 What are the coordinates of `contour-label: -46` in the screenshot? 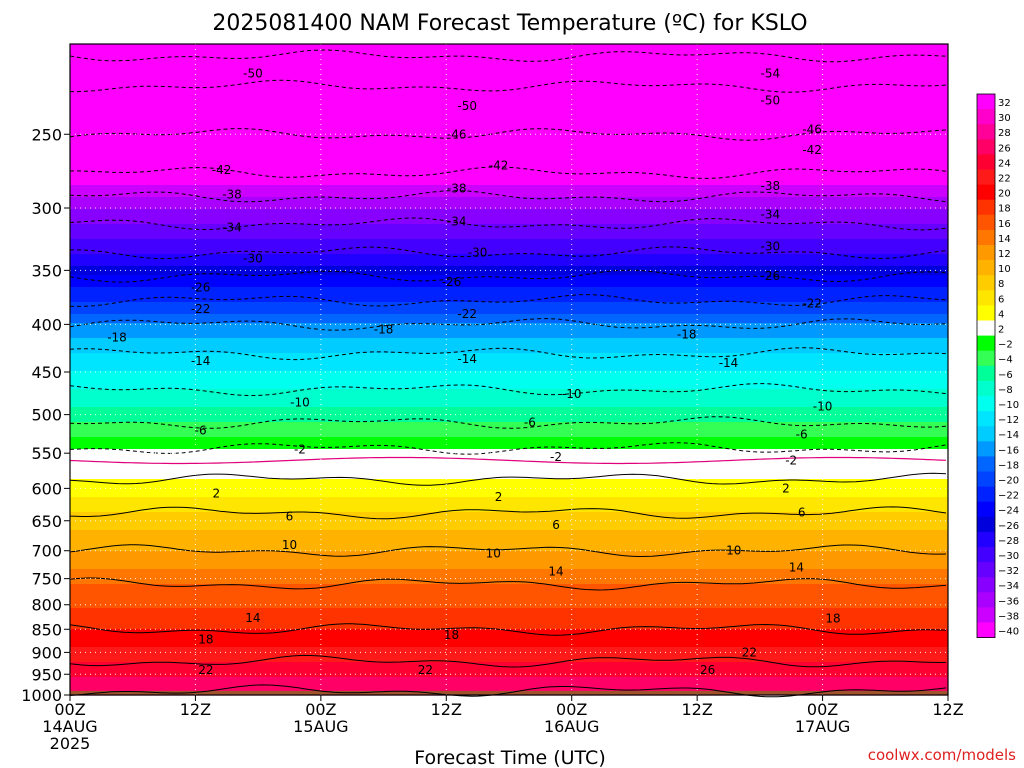 It's located at (812, 129).